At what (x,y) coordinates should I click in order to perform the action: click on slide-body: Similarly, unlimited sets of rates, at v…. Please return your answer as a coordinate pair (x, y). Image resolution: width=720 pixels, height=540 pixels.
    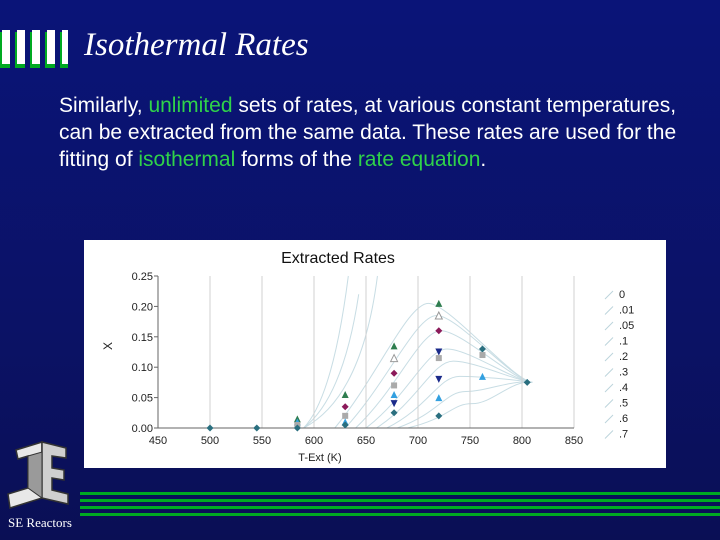
    Looking at the image, I should click on (379, 132).